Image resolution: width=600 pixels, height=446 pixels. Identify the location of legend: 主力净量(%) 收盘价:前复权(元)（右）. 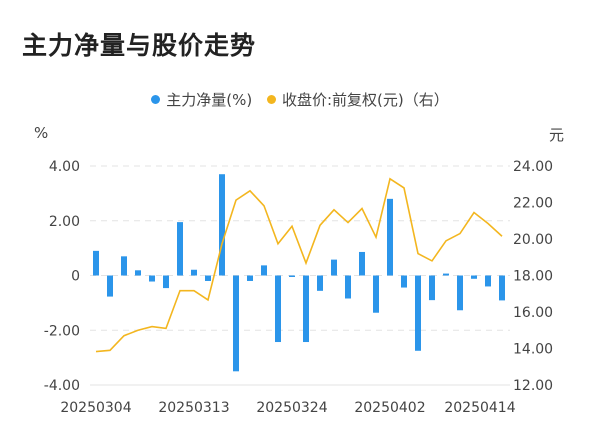
(300, 99).